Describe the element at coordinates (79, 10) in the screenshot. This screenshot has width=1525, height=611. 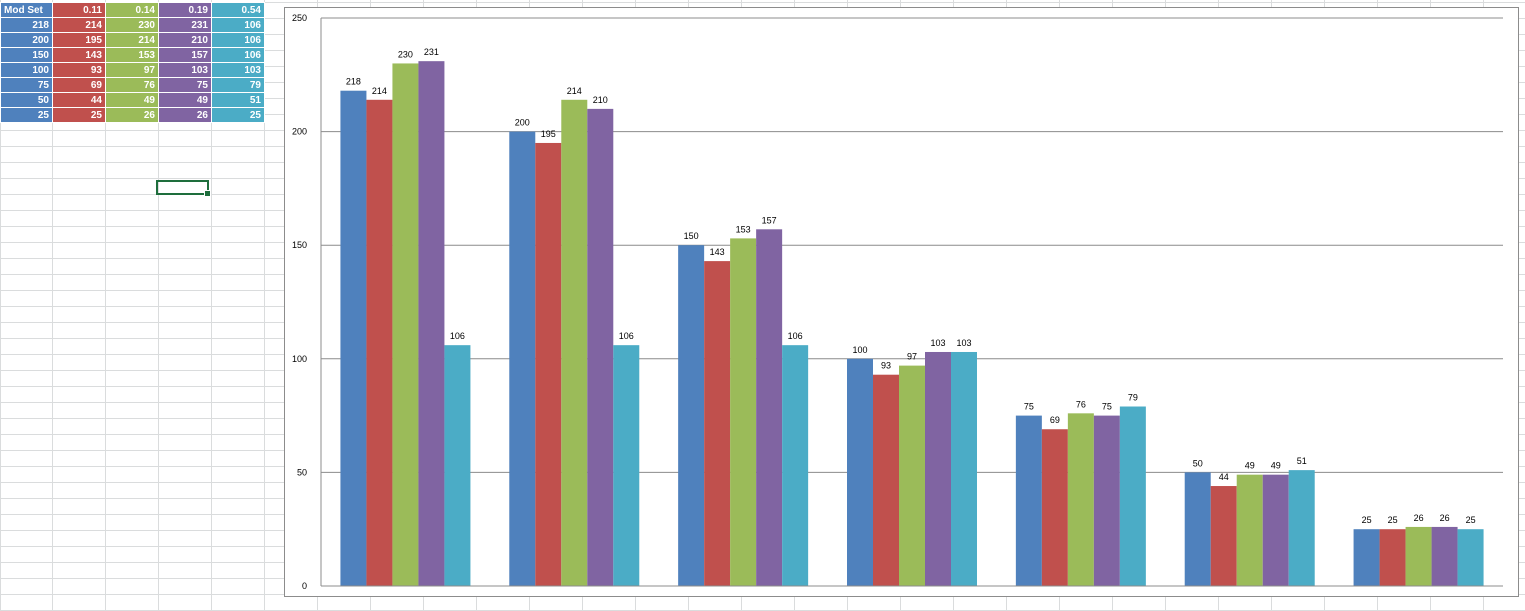
I see `header-cell: 0.11` at that location.